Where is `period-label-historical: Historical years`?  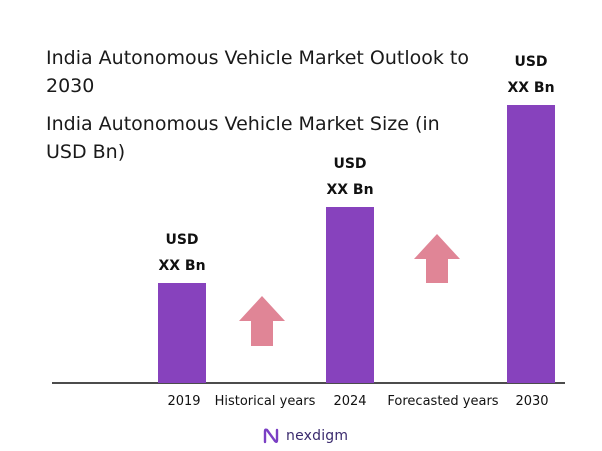 period-label-historical: Historical years is located at coordinates (265, 401).